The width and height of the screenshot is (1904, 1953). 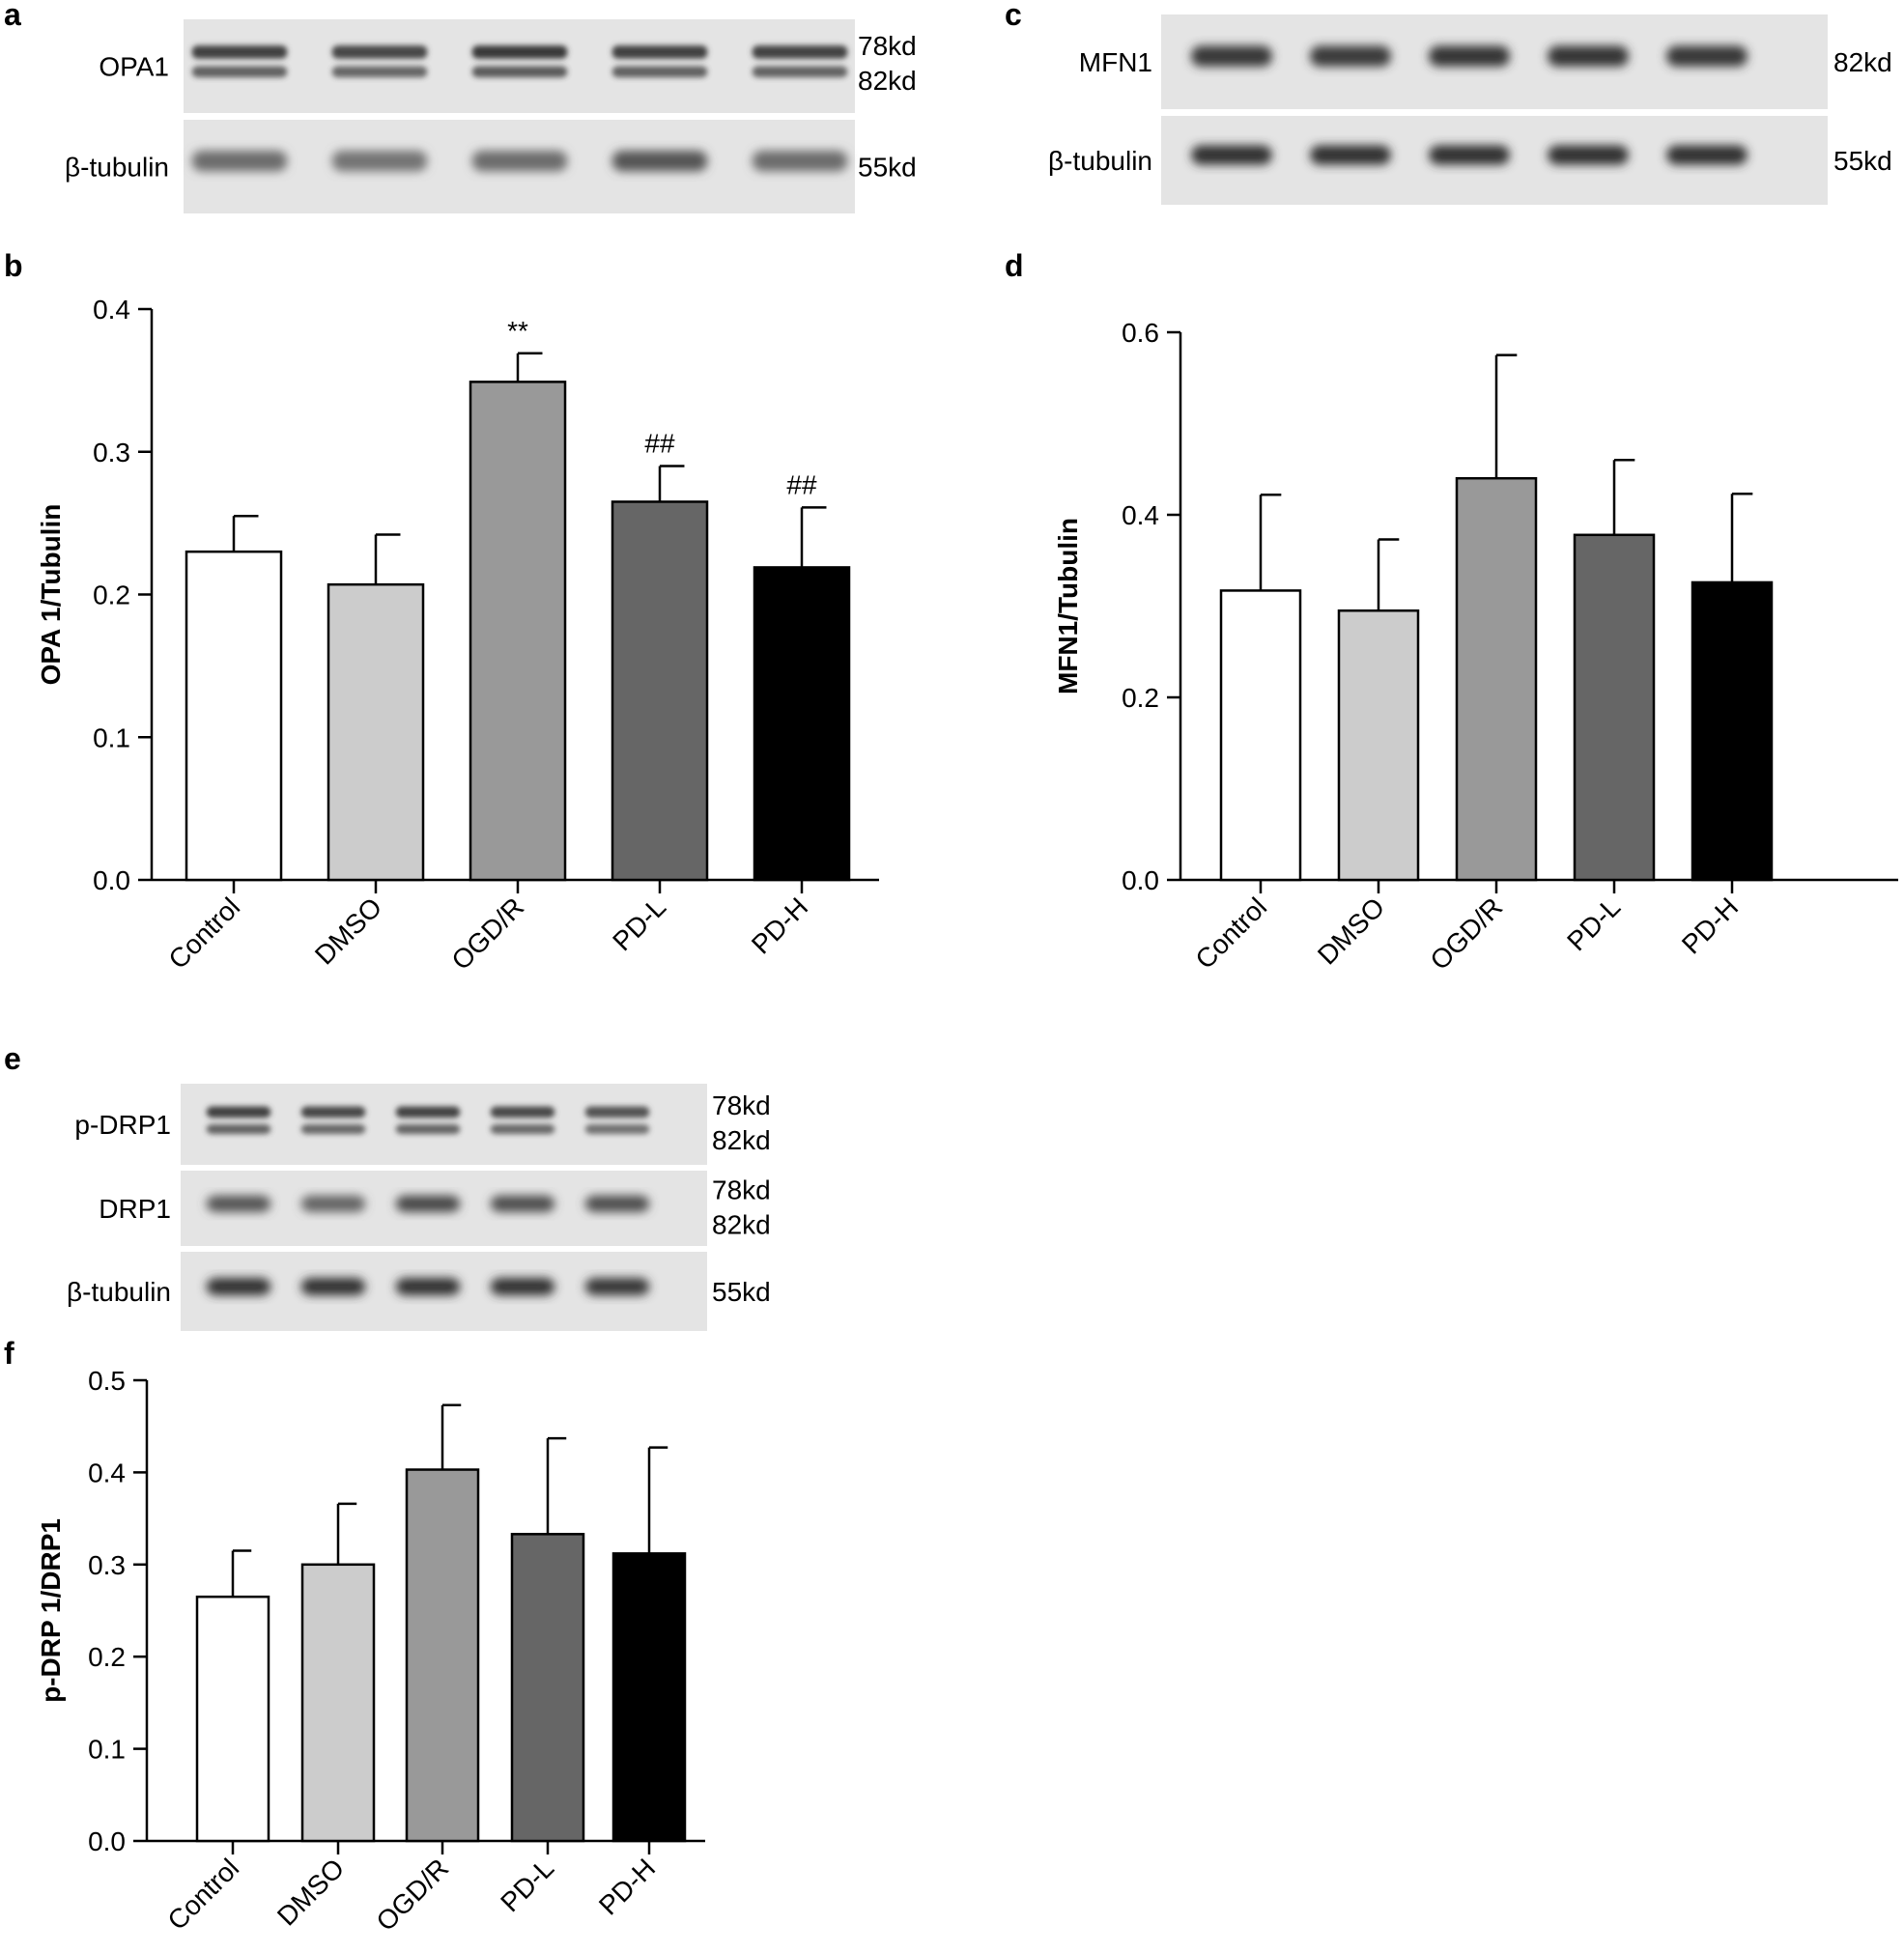 What do you see at coordinates (1068, 606) in the screenshot?
I see `y-axis-label: MFN1/Tubulin` at bounding box center [1068, 606].